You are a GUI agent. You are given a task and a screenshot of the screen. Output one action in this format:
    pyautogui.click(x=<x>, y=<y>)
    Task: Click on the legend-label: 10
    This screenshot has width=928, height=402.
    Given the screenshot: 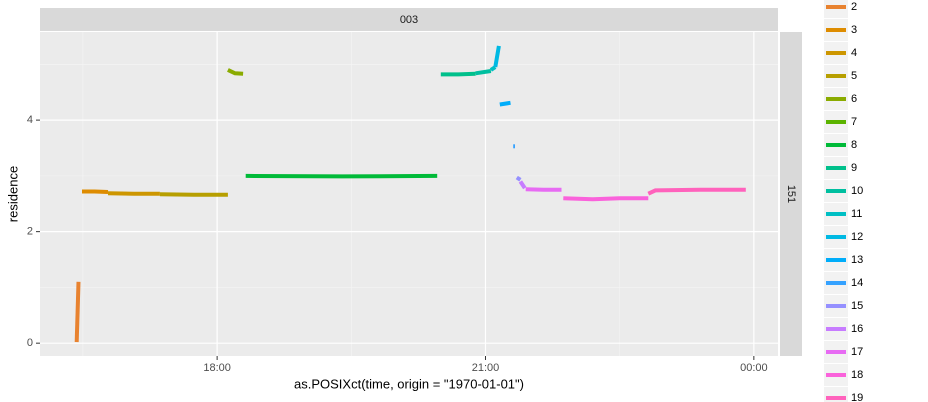 What is the action you would take?
    pyautogui.click(x=857, y=191)
    